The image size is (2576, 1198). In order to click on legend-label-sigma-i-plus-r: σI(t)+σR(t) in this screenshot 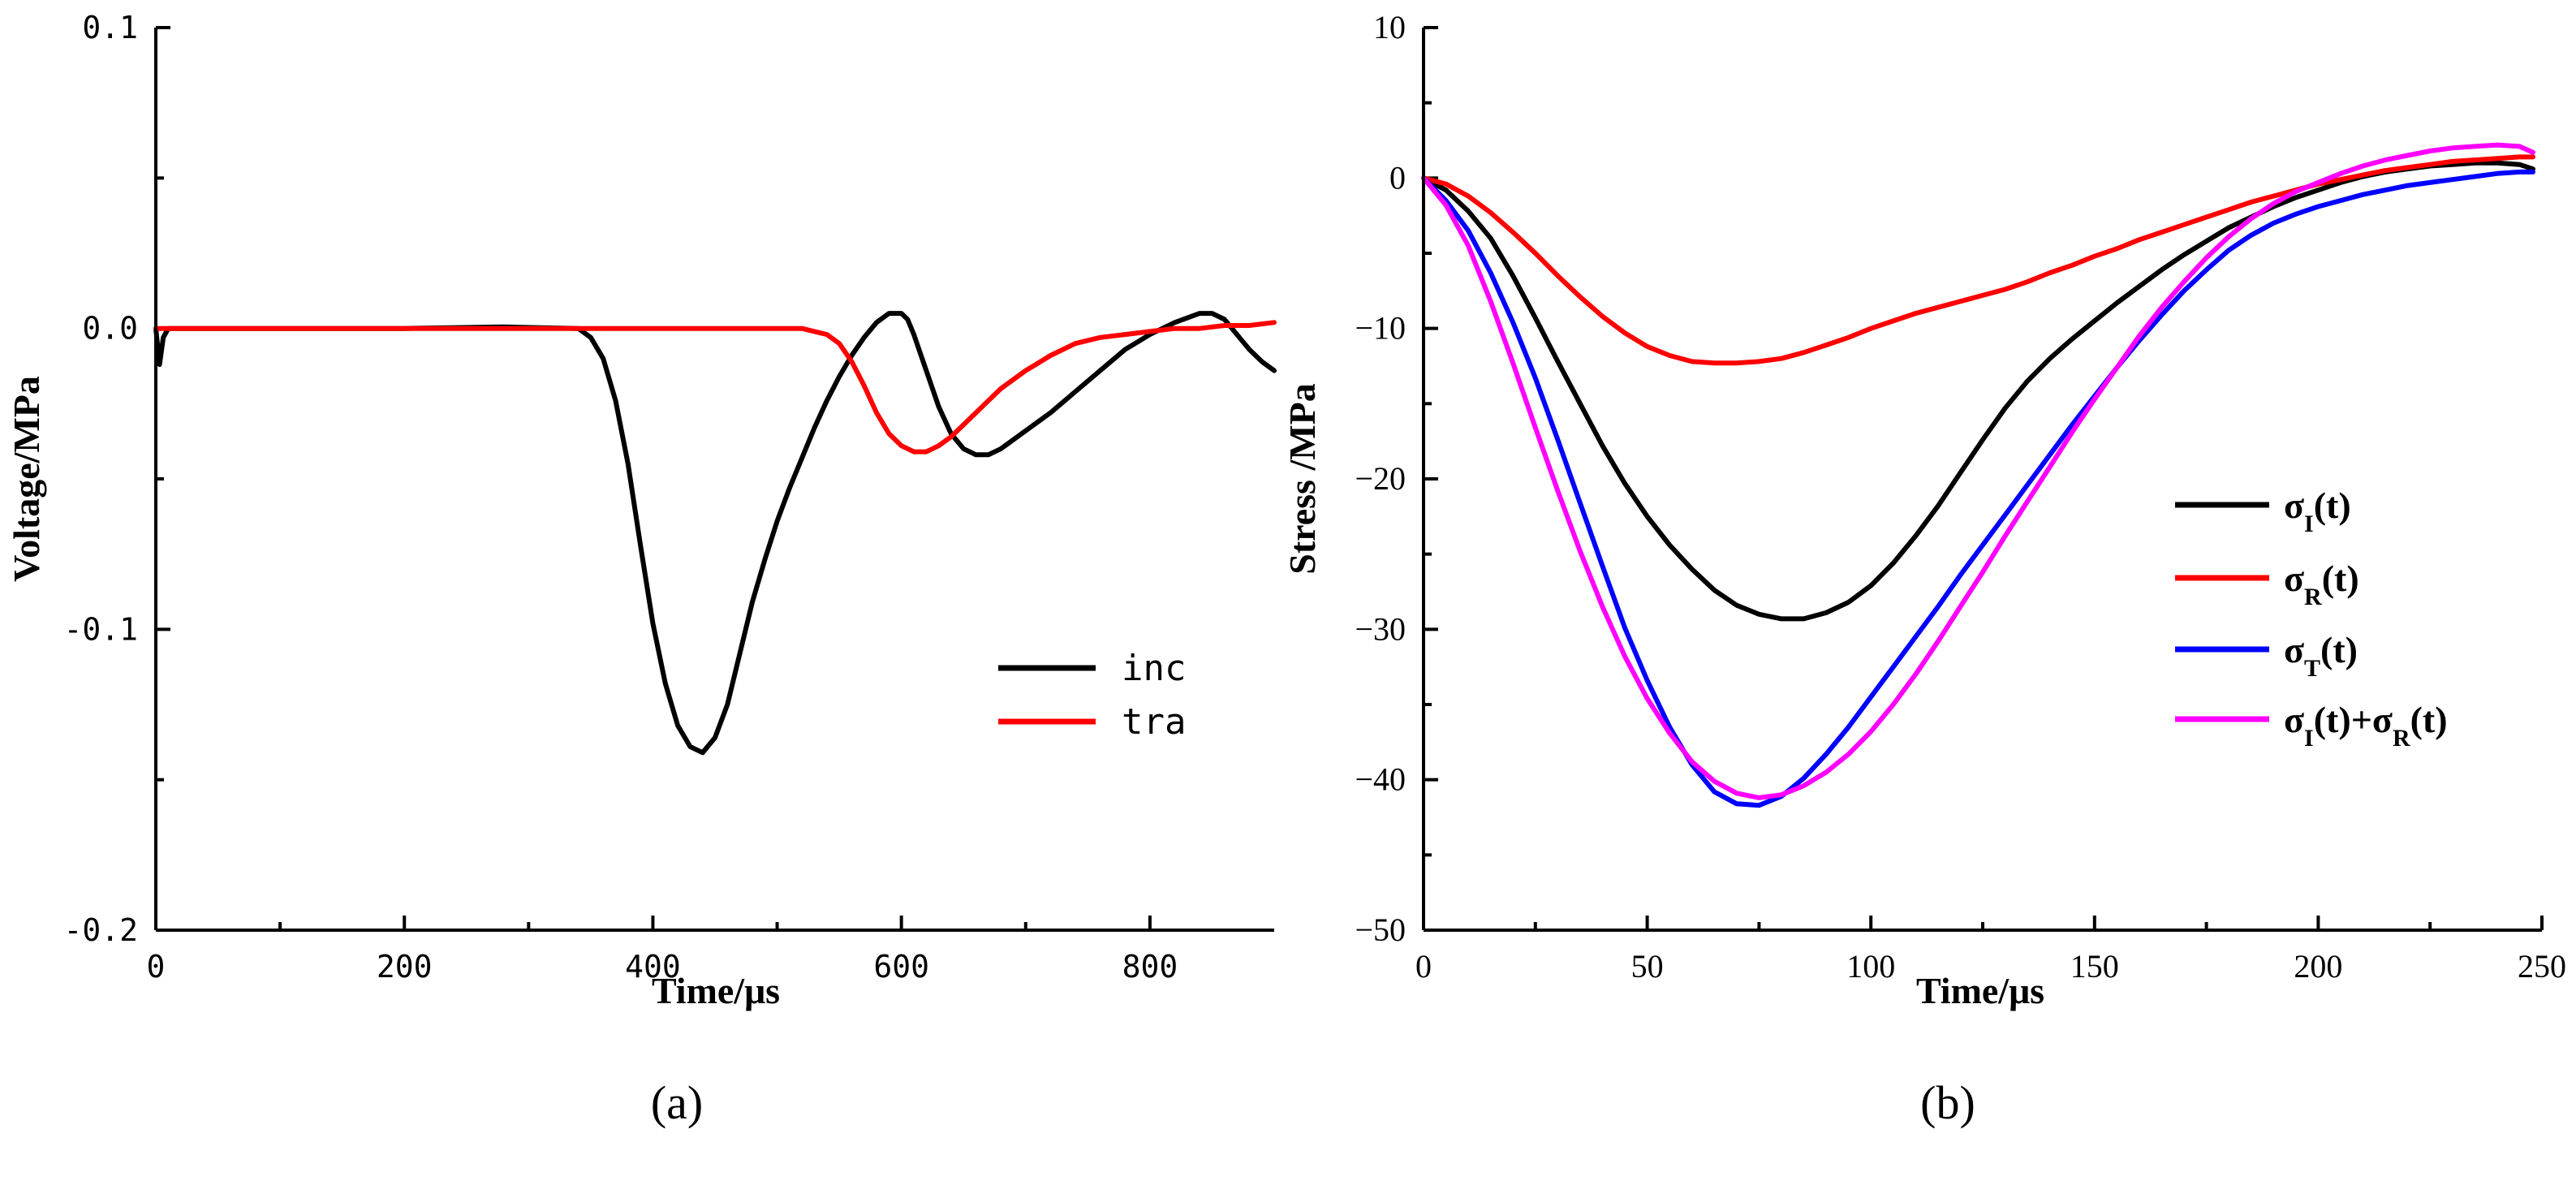, I will do `click(2366, 725)`.